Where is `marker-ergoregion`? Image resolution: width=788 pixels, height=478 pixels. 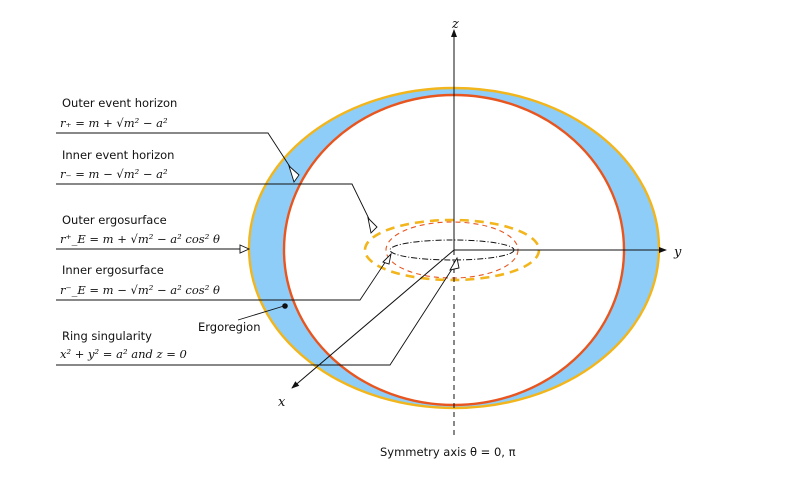
marker-ergoregion is located at coordinates (285, 306).